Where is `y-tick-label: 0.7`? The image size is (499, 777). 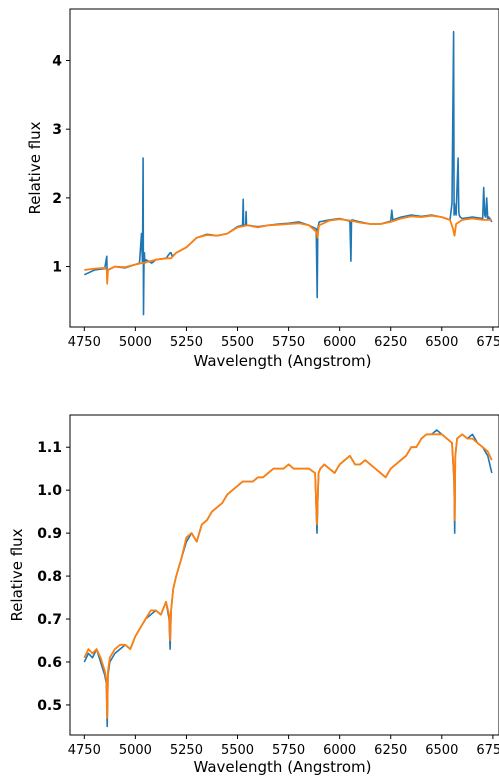
y-tick-label: 0.7 is located at coordinates (49, 620).